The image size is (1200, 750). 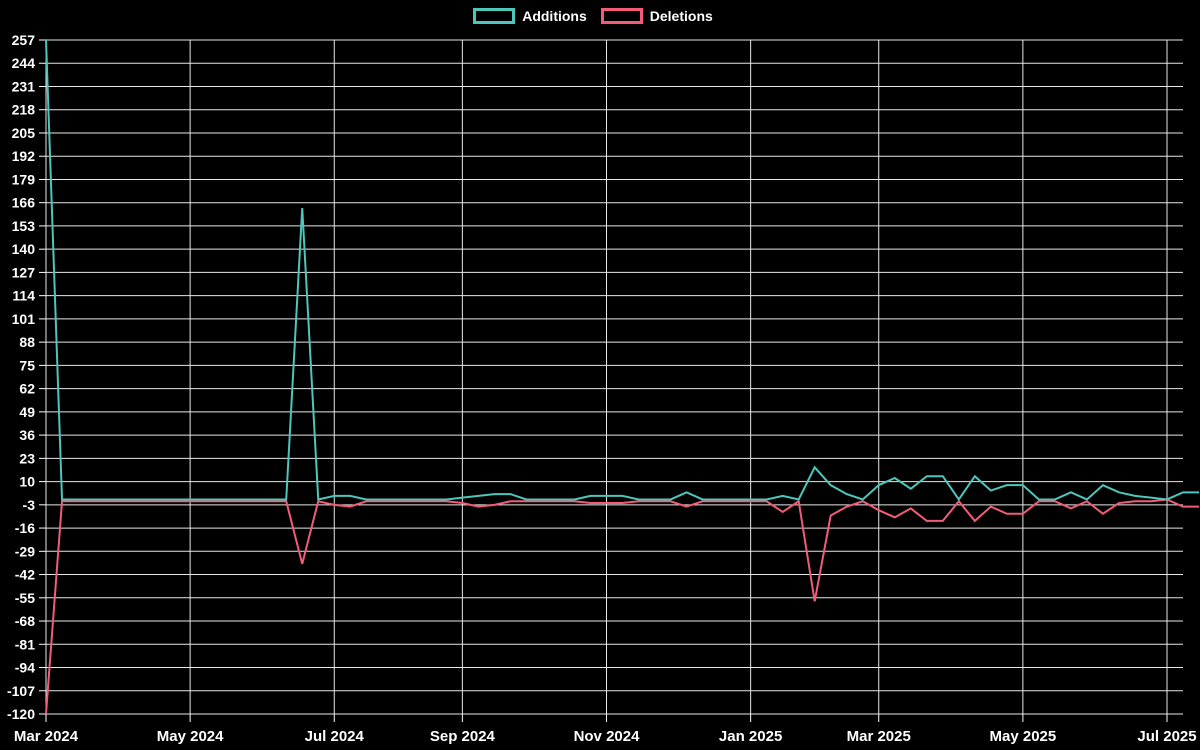 What do you see at coordinates (24, 179) in the screenshot?
I see `y-tick-label: 179` at bounding box center [24, 179].